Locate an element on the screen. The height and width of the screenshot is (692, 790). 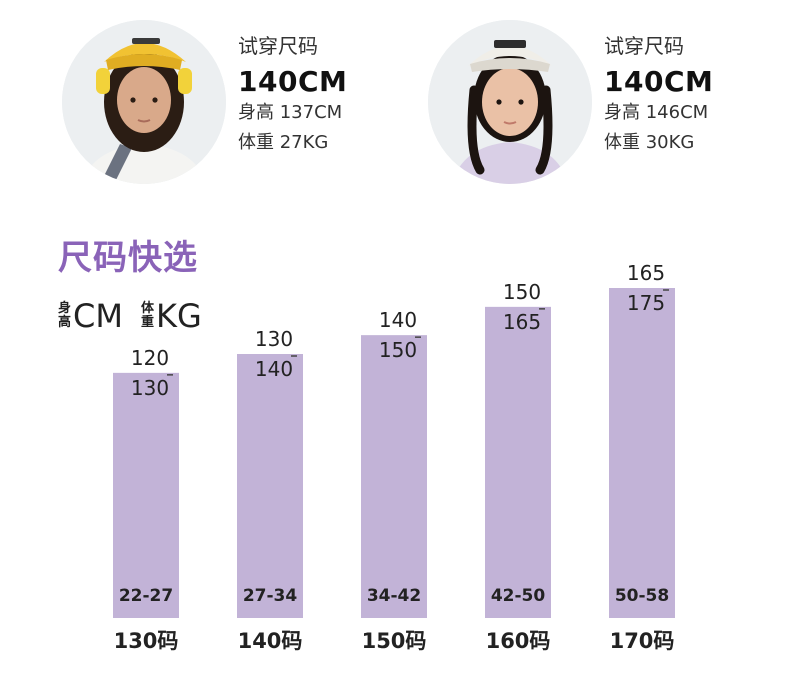
weight-char-1: 体 is located at coordinates (147, 308).